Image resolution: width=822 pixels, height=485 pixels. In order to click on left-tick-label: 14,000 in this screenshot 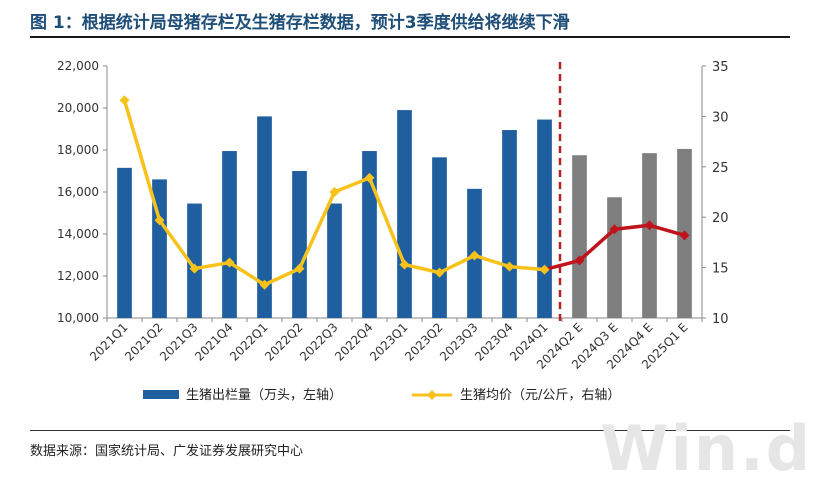, I will do `click(78, 234)`.